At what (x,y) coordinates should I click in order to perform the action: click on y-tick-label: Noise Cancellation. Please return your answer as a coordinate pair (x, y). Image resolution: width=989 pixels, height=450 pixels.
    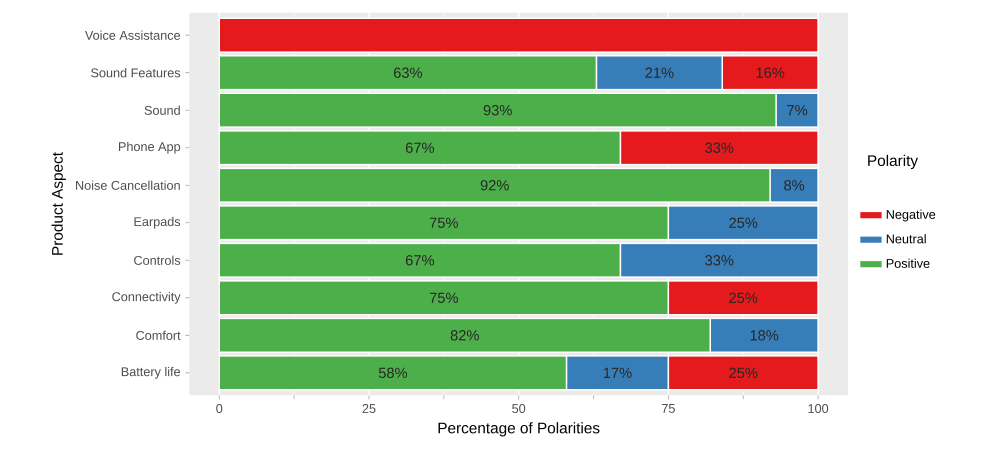
    Looking at the image, I should click on (128, 185).